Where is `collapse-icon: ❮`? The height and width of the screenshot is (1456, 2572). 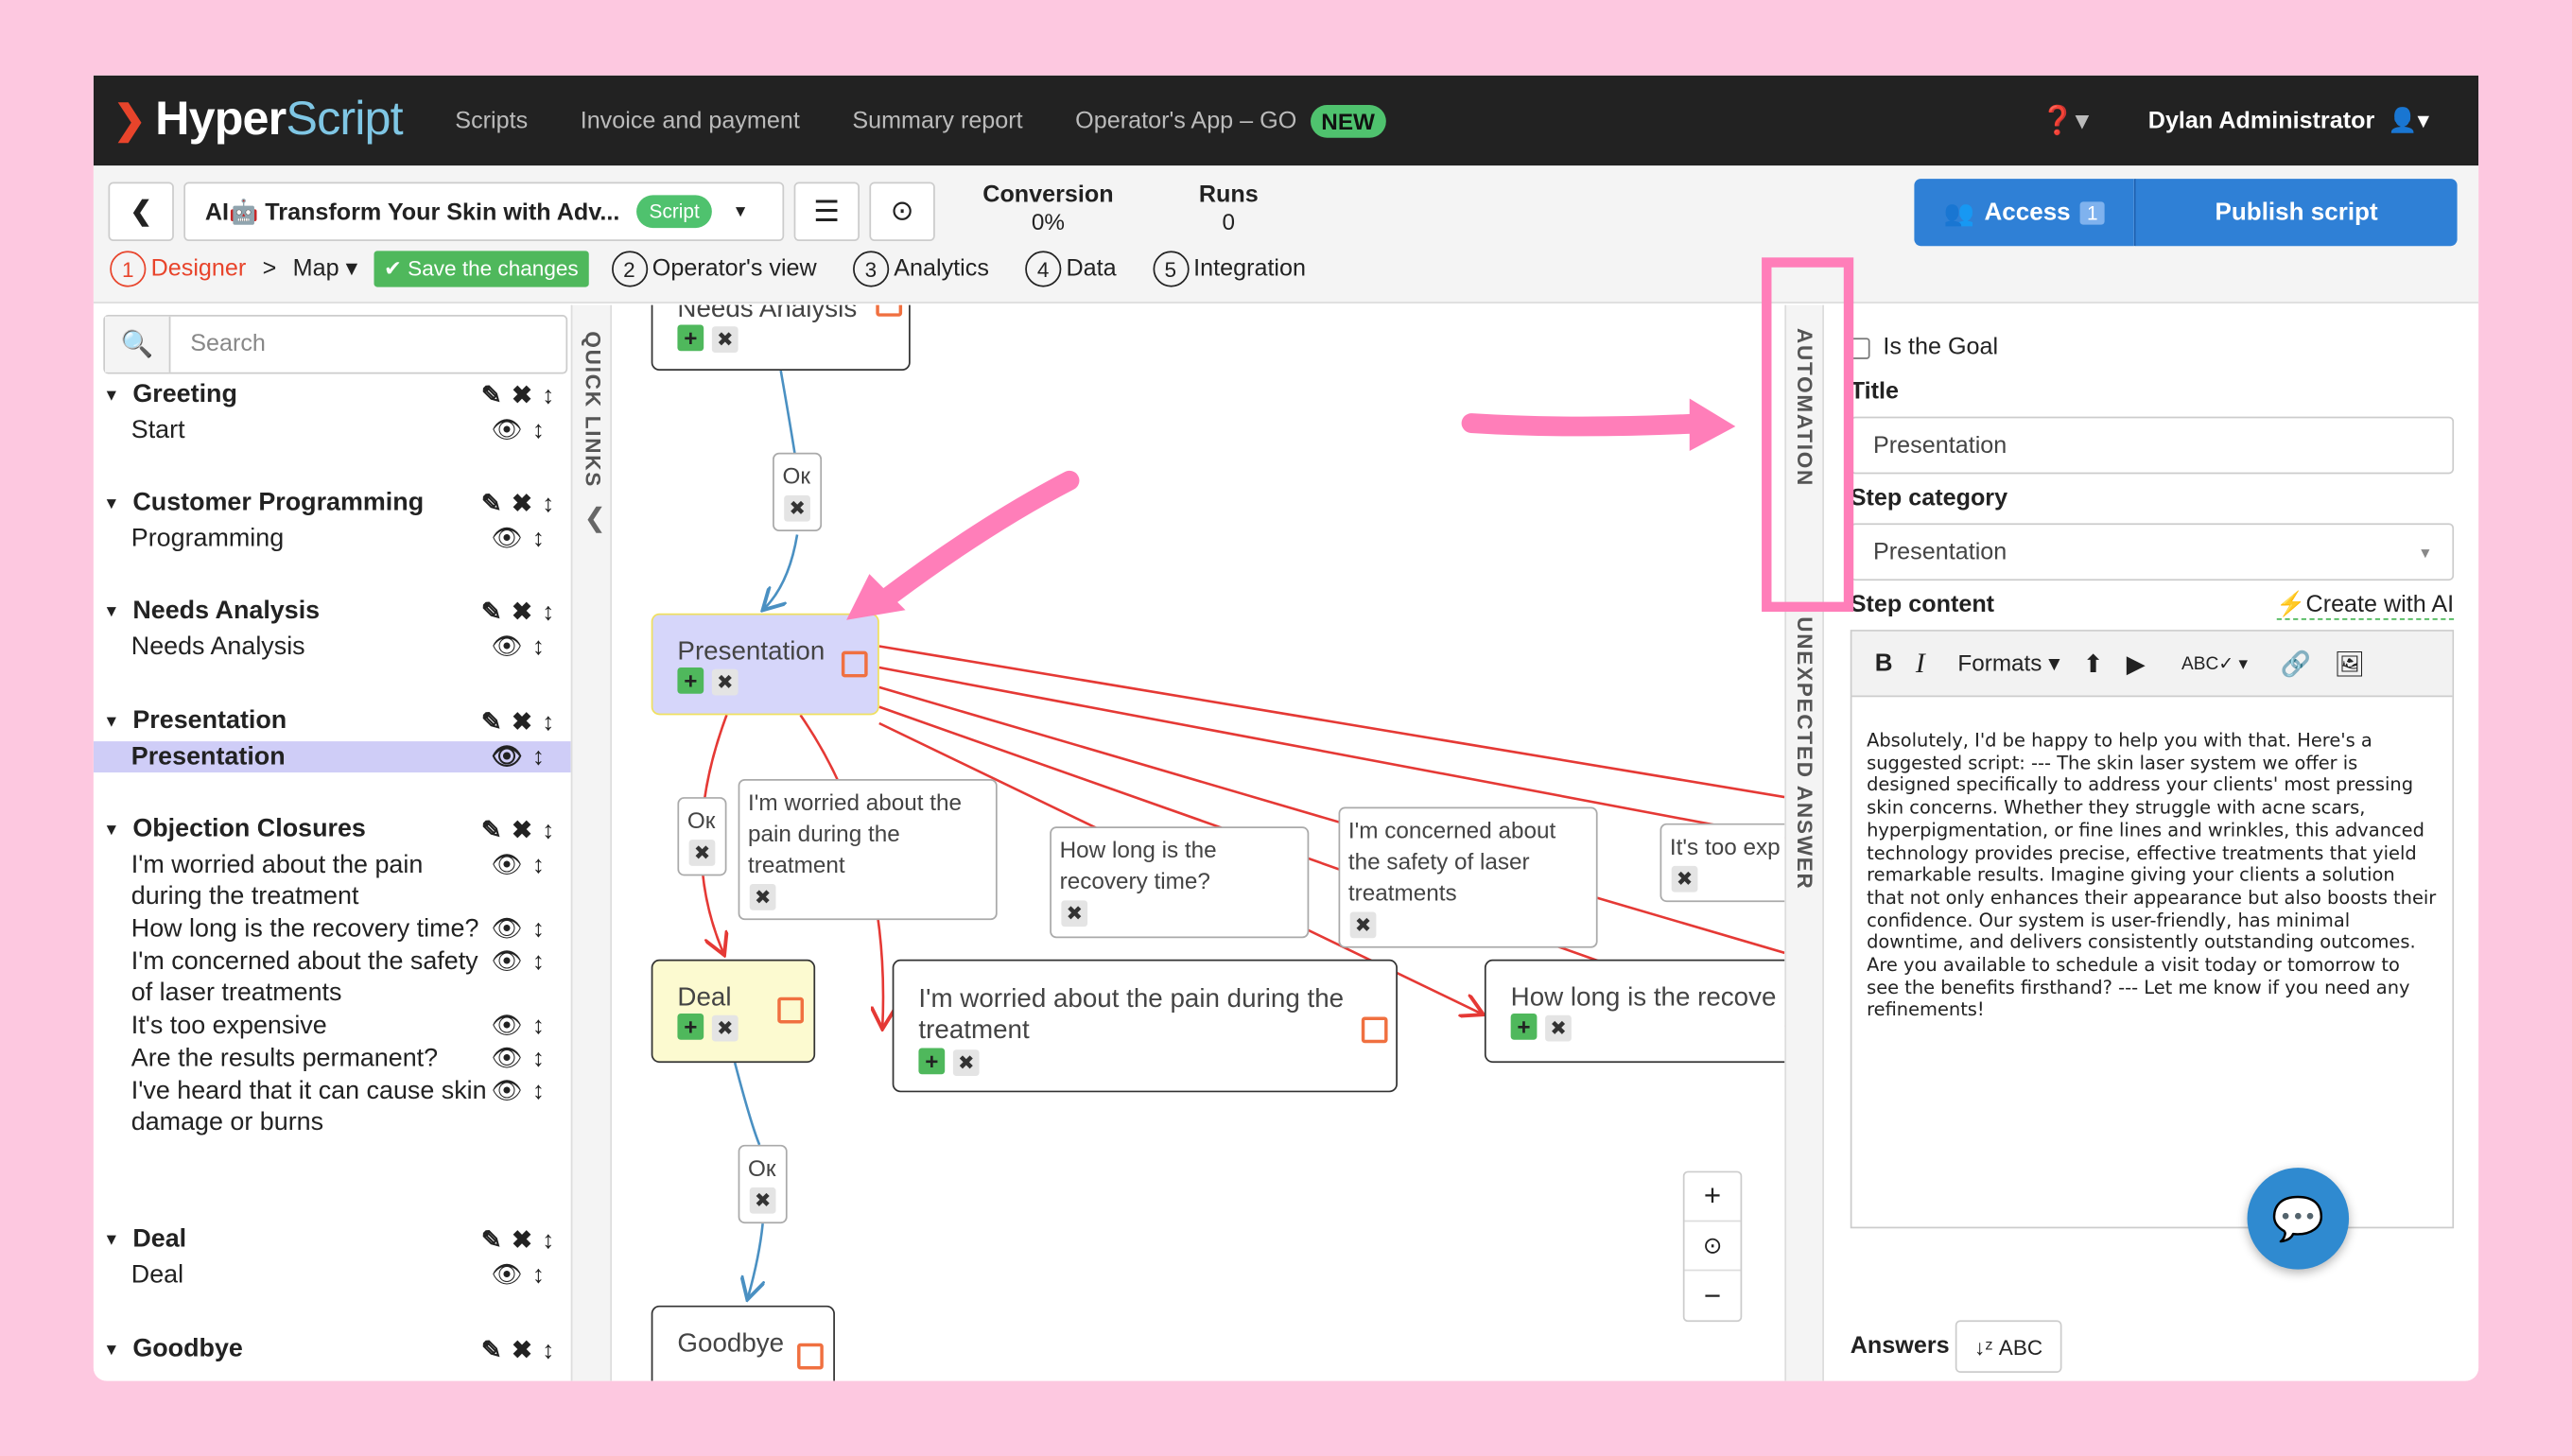 collapse-icon: ❮ is located at coordinates (594, 519).